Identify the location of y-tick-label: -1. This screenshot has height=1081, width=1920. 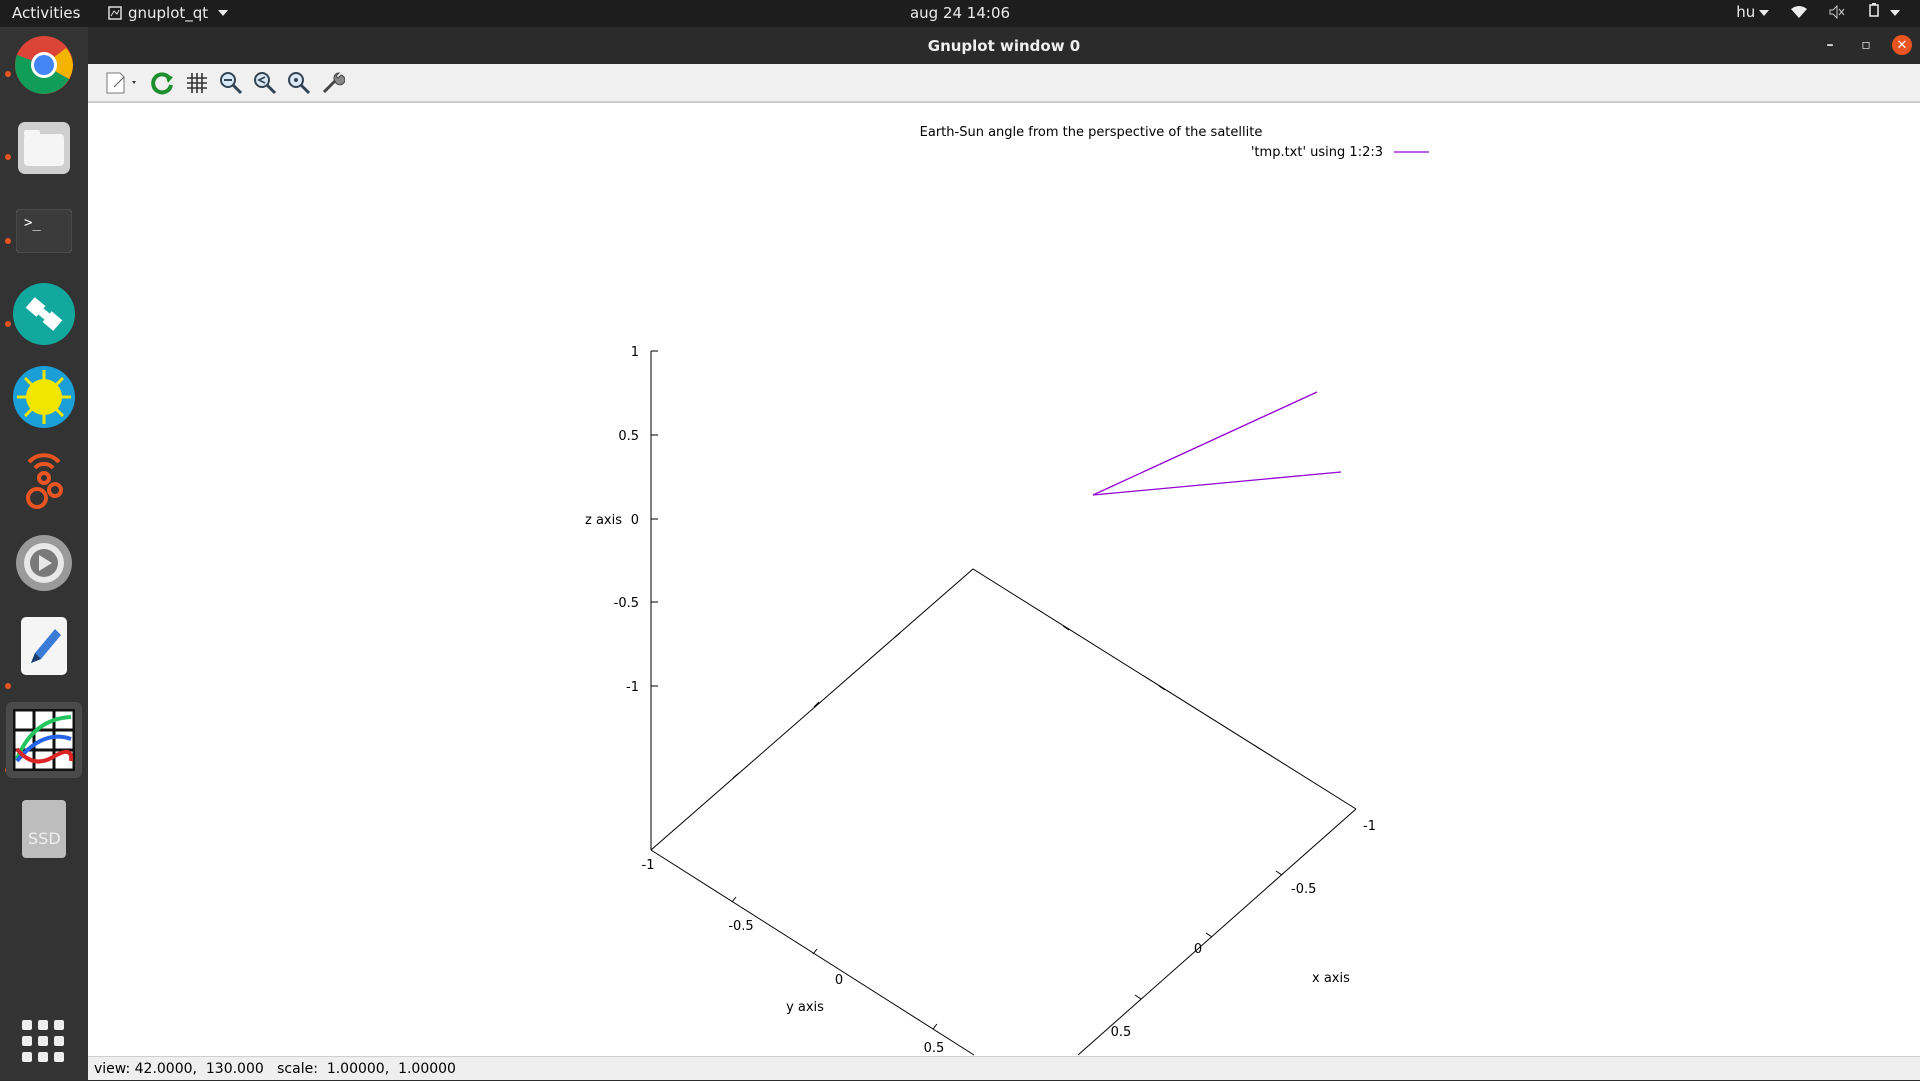
(648, 865).